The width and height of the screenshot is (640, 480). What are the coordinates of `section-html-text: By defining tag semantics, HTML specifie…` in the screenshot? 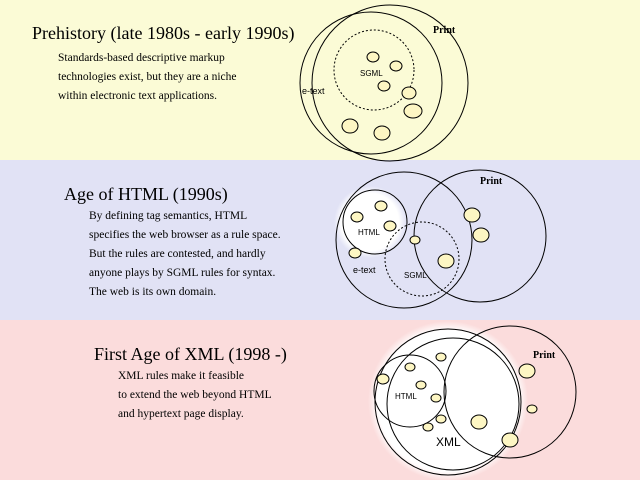 It's located at (185, 254).